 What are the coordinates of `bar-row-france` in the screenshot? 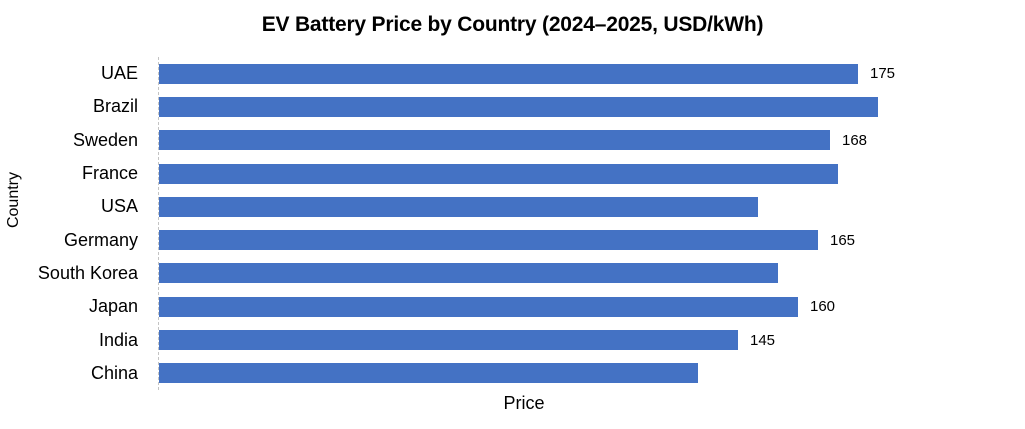 It's located at (559, 173).